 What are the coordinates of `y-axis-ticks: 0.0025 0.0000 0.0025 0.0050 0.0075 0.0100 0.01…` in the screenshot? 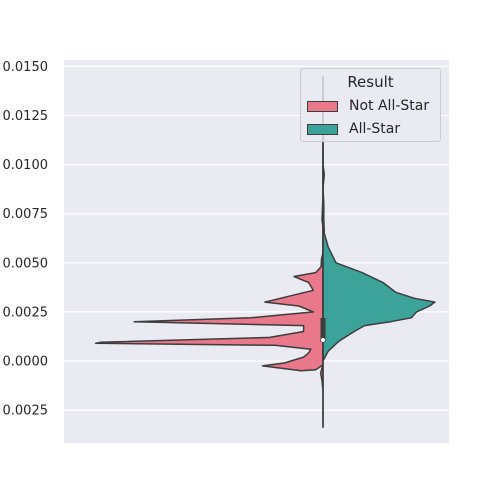 It's located at (26, 239).